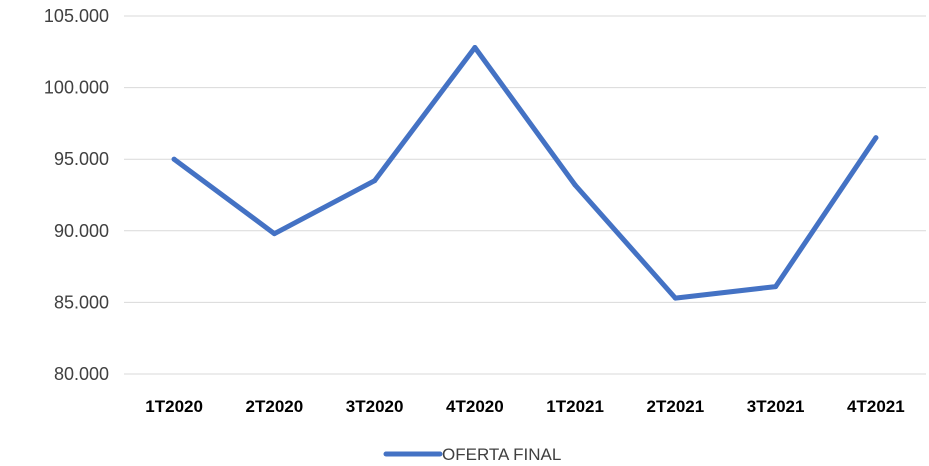 This screenshot has height=466, width=929. What do you see at coordinates (76, 88) in the screenshot?
I see `y-tick-label: 100.000` at bounding box center [76, 88].